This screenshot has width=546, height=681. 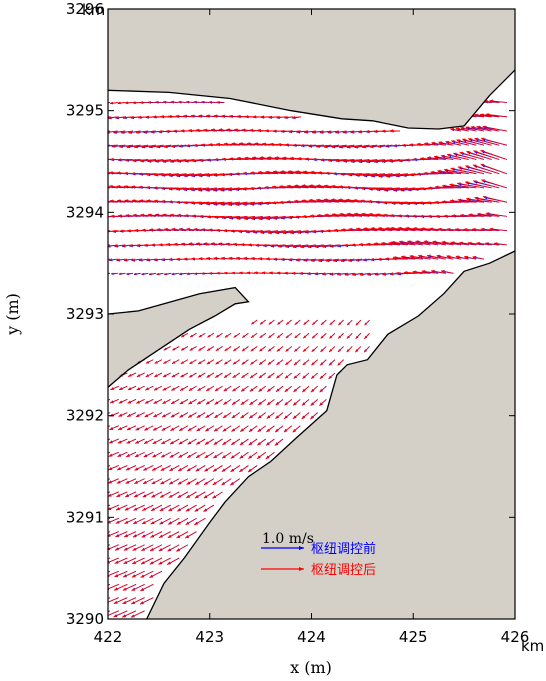 I want to click on y-tick-label: 3294, so click(x=85, y=212).